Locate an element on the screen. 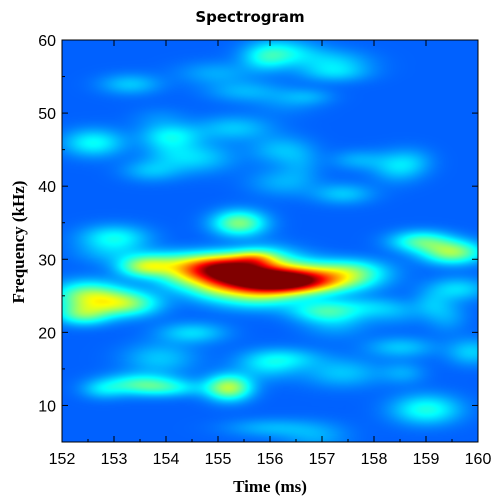 This screenshot has width=500, height=500. x-tick-label: 154 is located at coordinates (166, 459).